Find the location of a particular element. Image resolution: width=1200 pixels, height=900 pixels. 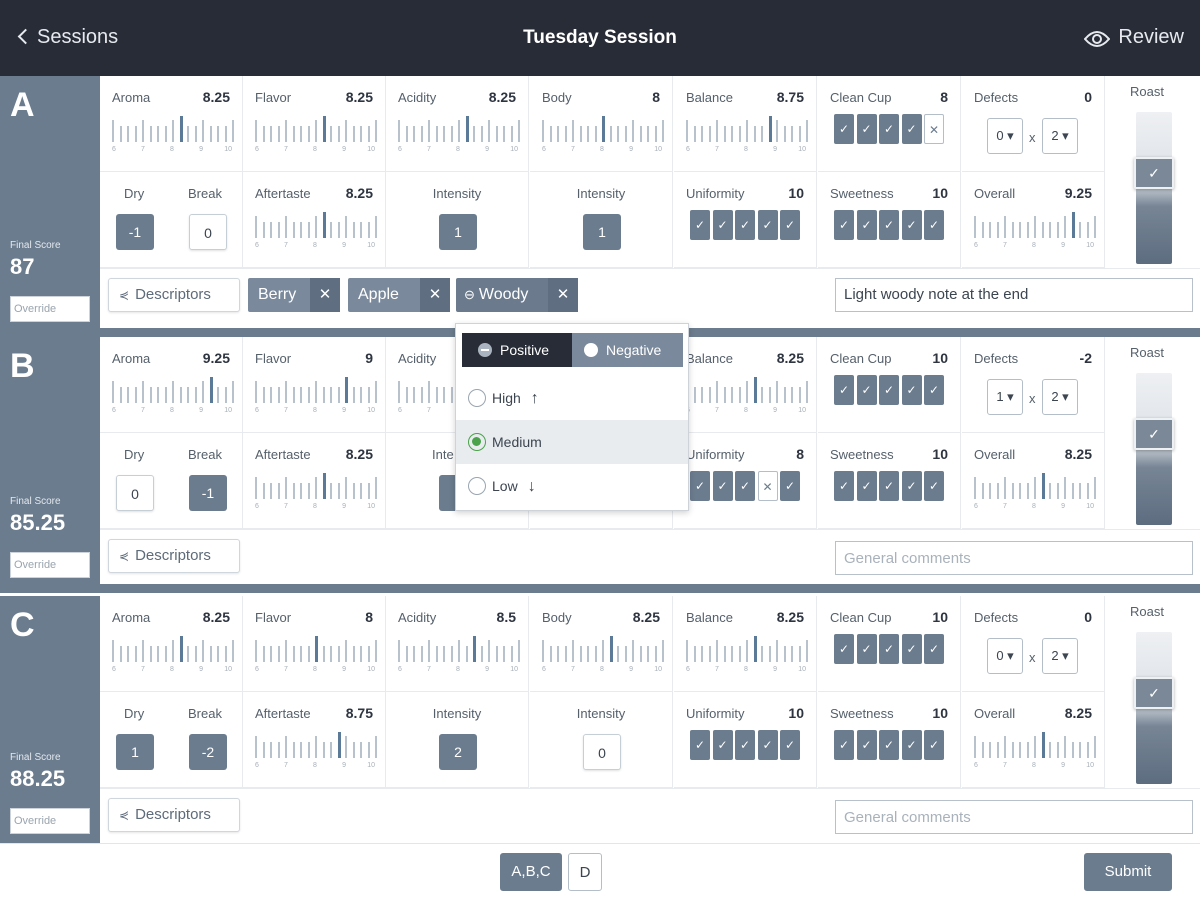

defects-cups-select: 1 ▾ is located at coordinates (1005, 397).